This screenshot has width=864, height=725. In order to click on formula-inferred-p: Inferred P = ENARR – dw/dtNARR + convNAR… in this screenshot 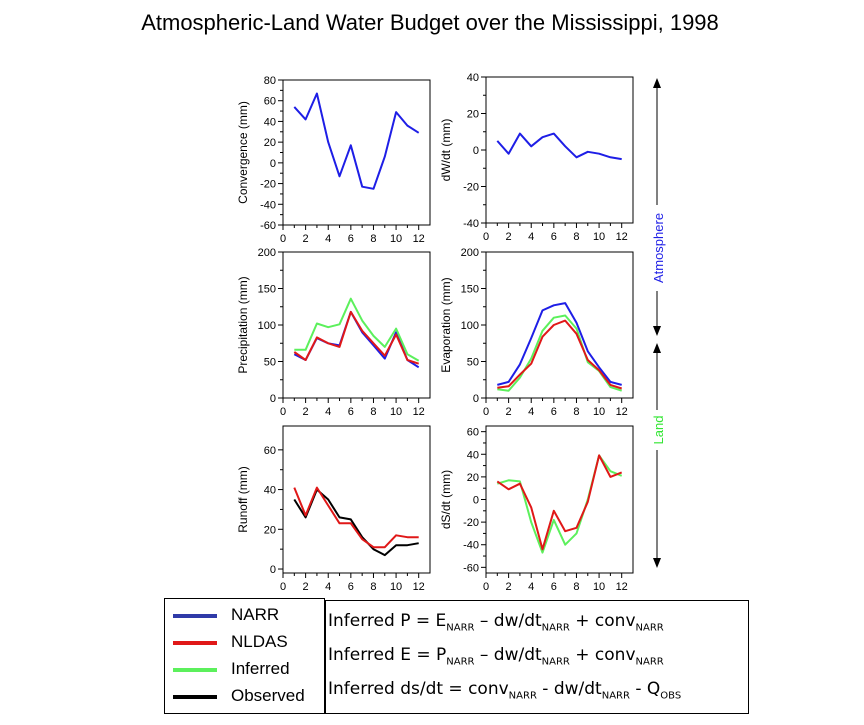, I will do `click(496, 622)`.